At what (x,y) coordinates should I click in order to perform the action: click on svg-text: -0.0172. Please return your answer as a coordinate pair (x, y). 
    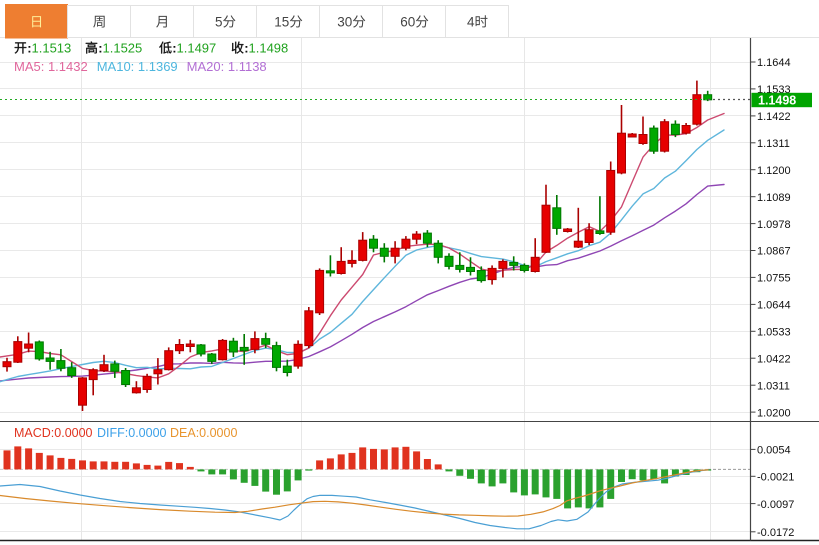
    Looking at the image, I should click on (775, 533).